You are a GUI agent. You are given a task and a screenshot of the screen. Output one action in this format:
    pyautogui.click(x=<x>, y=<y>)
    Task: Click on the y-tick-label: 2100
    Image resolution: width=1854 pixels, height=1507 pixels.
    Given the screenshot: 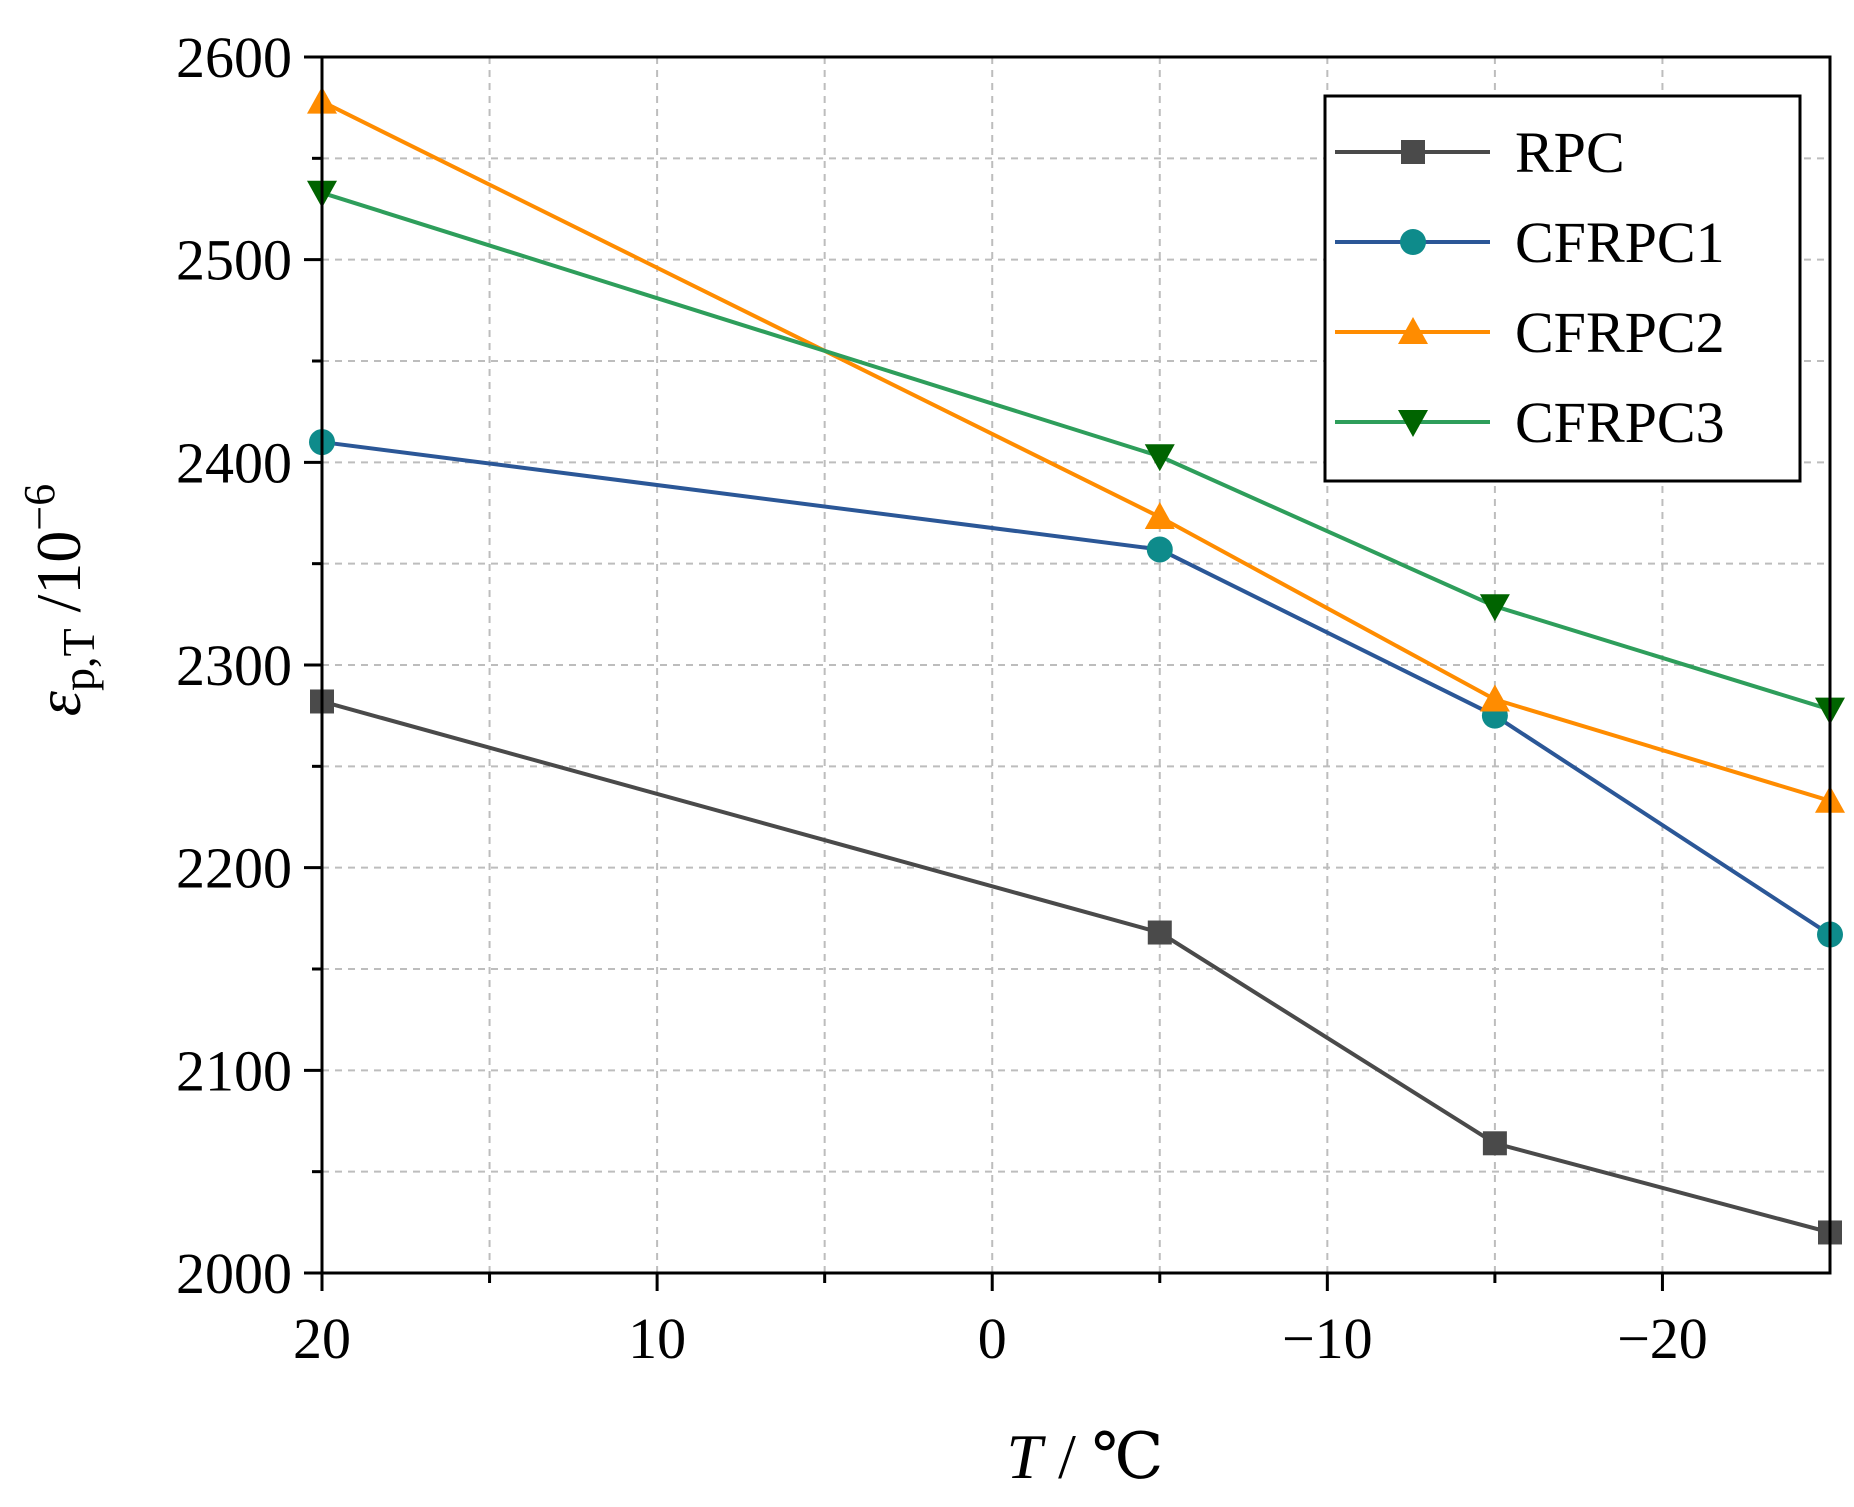 What is the action you would take?
    pyautogui.click(x=234, y=1070)
    